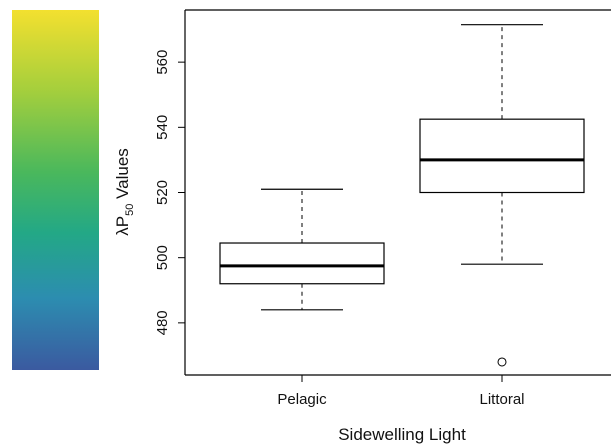 The width and height of the screenshot is (611, 448). What do you see at coordinates (502, 362) in the screenshot?
I see `outlier` at bounding box center [502, 362].